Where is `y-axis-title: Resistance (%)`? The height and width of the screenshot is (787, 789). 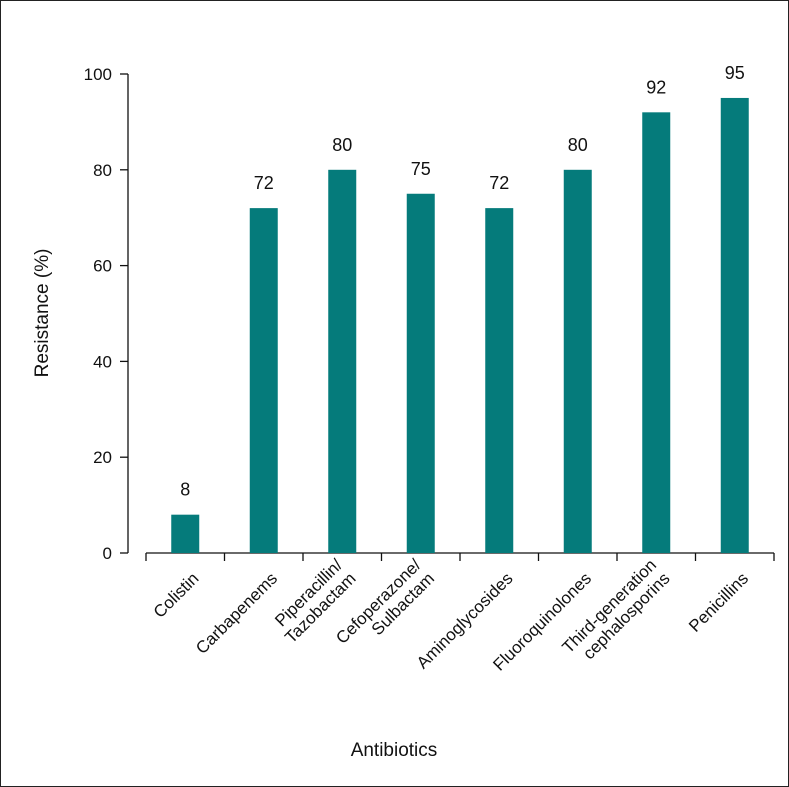
y-axis-title: Resistance (%) is located at coordinates (42, 313).